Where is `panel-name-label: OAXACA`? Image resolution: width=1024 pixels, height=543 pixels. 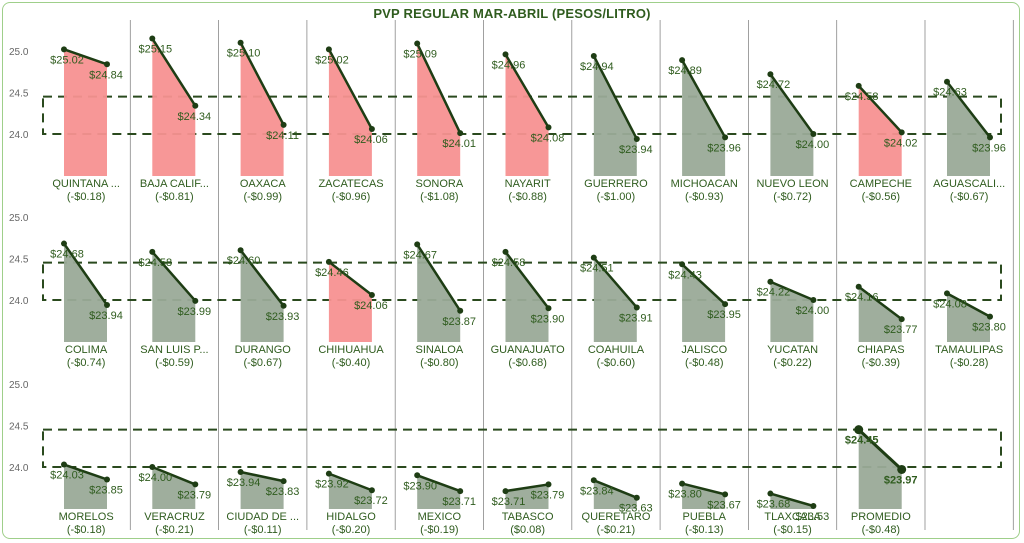 panel-name-label: OAXACA is located at coordinates (263, 184).